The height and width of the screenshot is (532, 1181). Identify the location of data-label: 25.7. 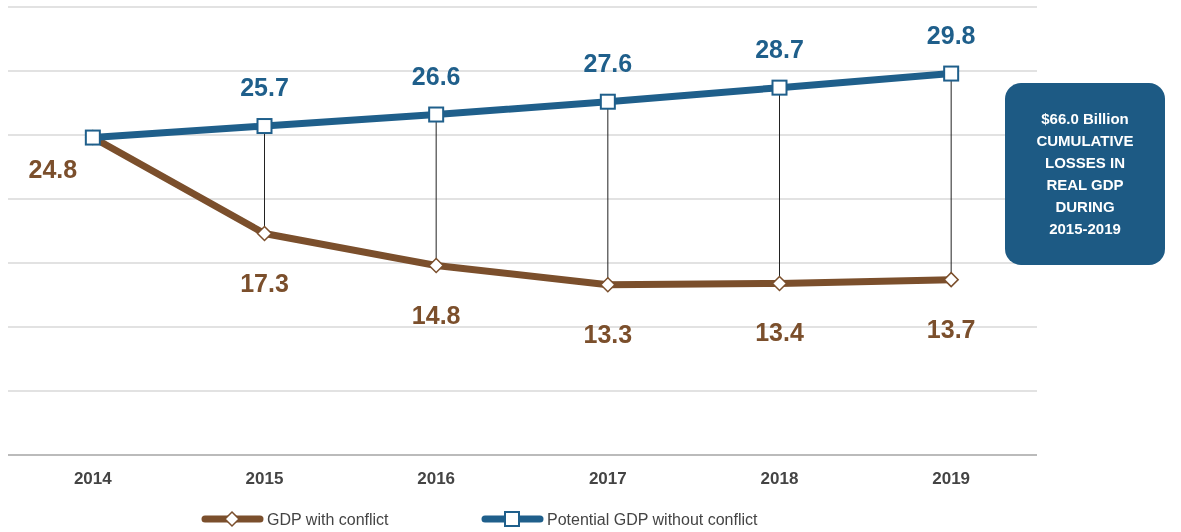
(264, 87).